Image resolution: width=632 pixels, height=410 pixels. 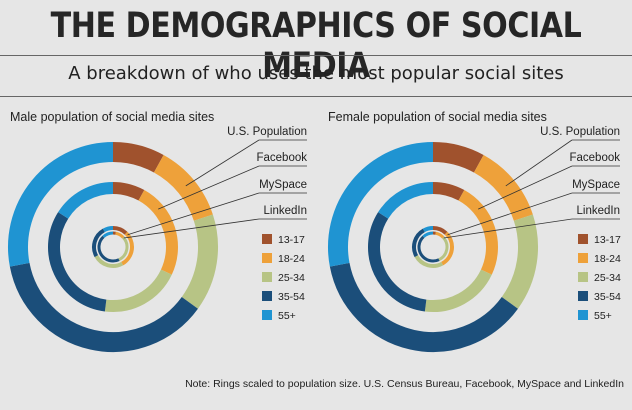 I want to click on female-ring-3-segment-55+, so click(x=428, y=234).